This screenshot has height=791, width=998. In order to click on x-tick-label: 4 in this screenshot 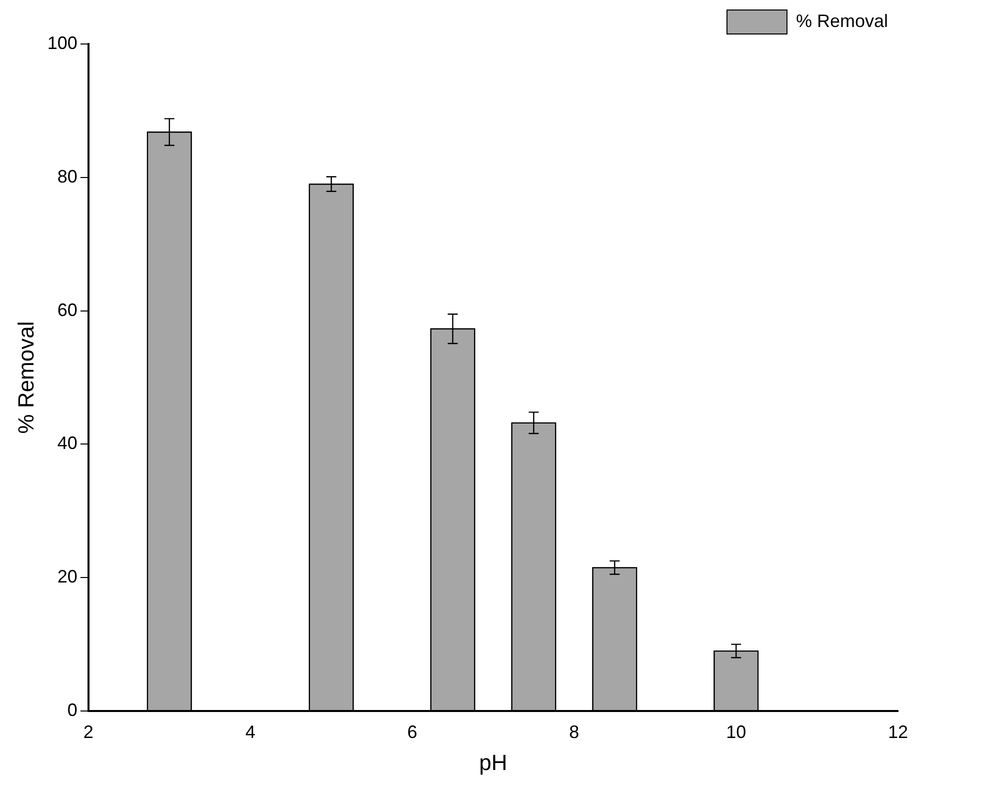, I will do `click(250, 732)`.